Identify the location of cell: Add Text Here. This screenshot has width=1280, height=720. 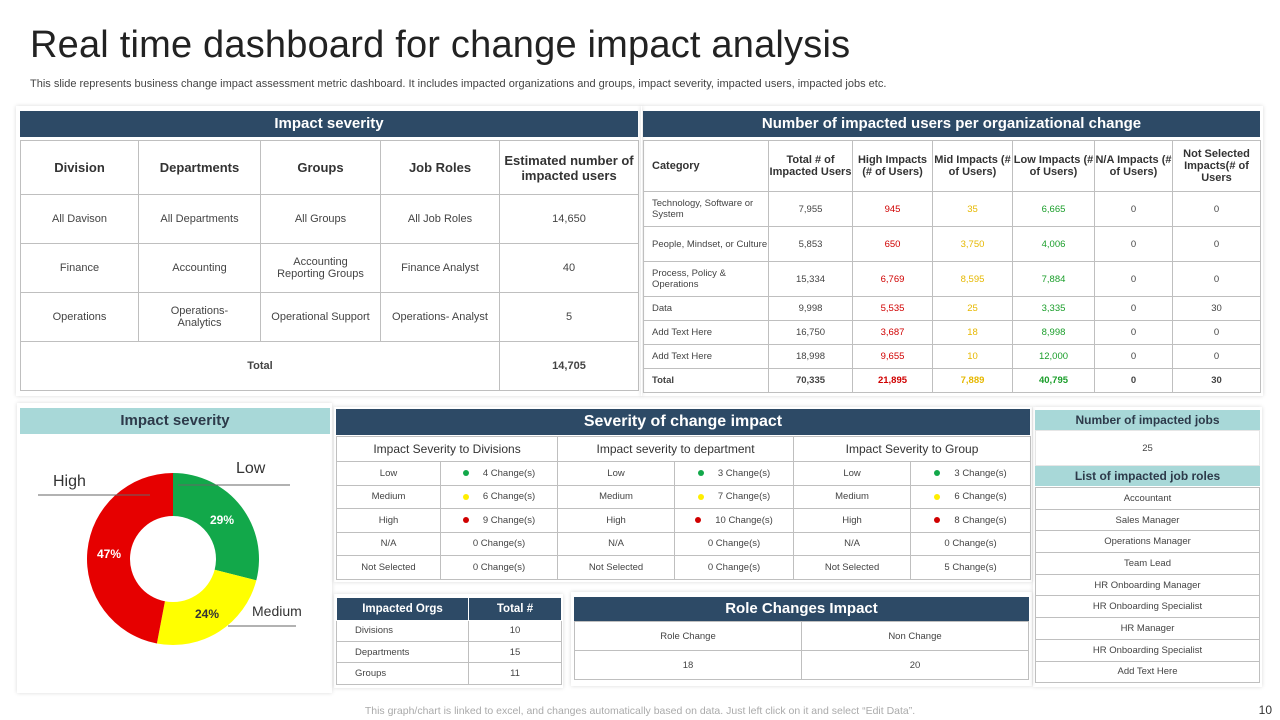
(706, 356).